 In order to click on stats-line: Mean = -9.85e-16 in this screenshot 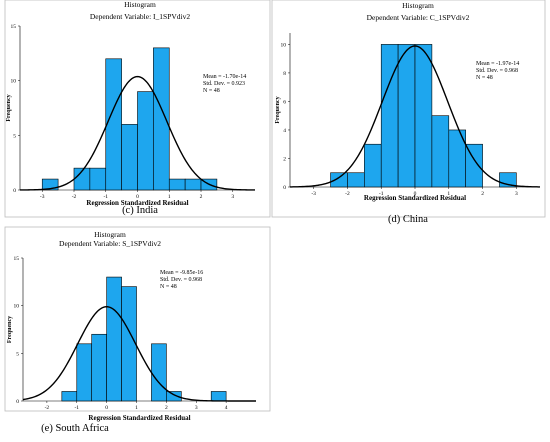, I will do `click(181, 273)`.